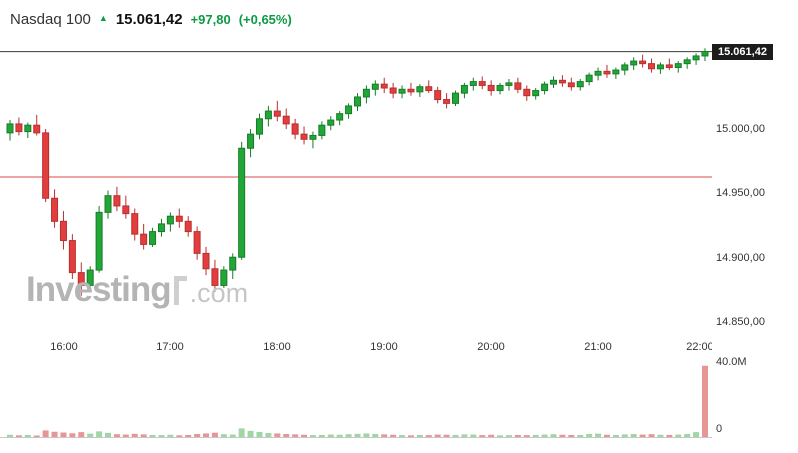 The width and height of the screenshot is (798, 453). What do you see at coordinates (598, 347) in the screenshot?
I see `time-axis-label: 21:00` at bounding box center [598, 347].